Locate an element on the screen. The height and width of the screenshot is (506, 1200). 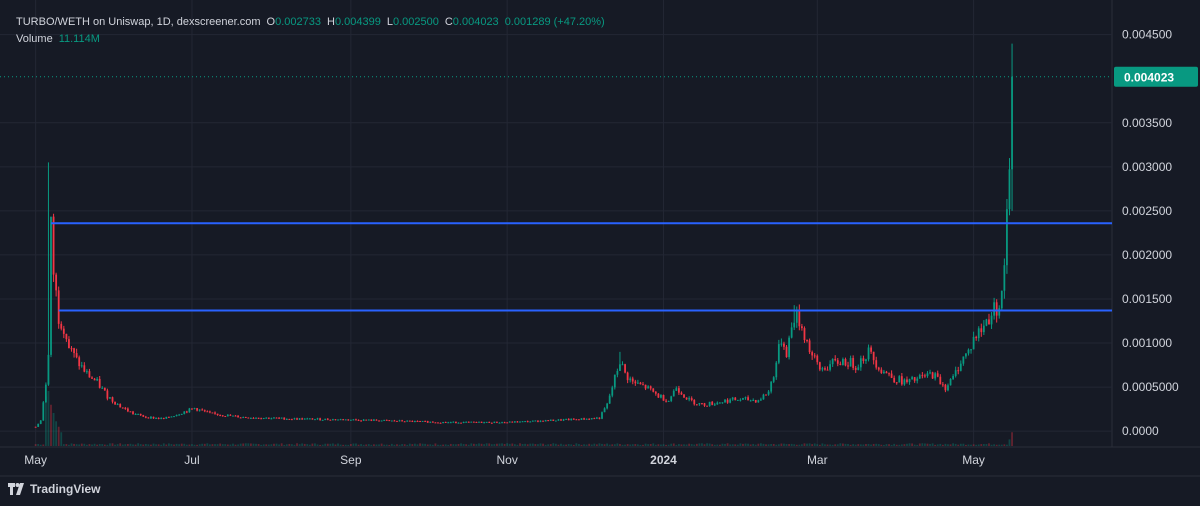
tradingview-logo-icon is located at coordinates (17, 489).